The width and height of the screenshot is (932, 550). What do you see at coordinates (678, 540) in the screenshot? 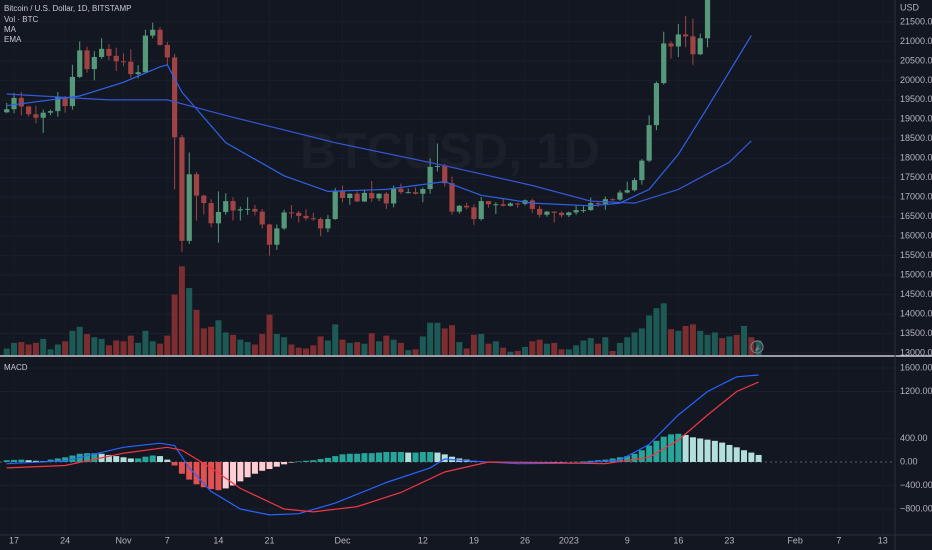
I see `x-tick-label: 16` at bounding box center [678, 540].